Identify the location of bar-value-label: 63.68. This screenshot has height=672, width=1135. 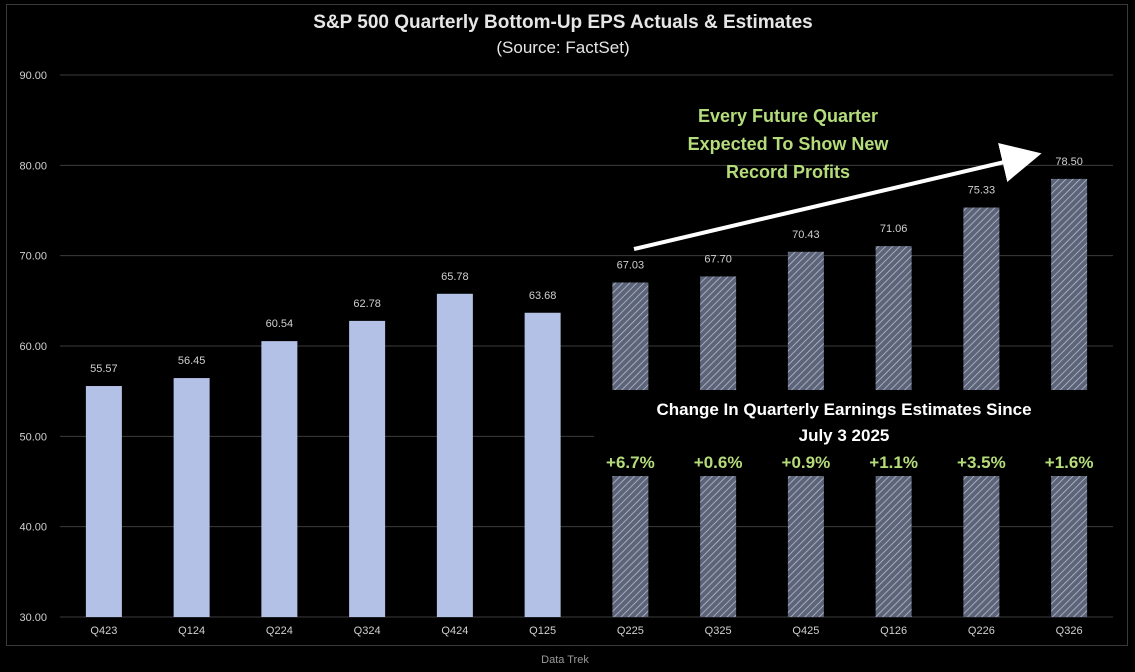
(543, 296).